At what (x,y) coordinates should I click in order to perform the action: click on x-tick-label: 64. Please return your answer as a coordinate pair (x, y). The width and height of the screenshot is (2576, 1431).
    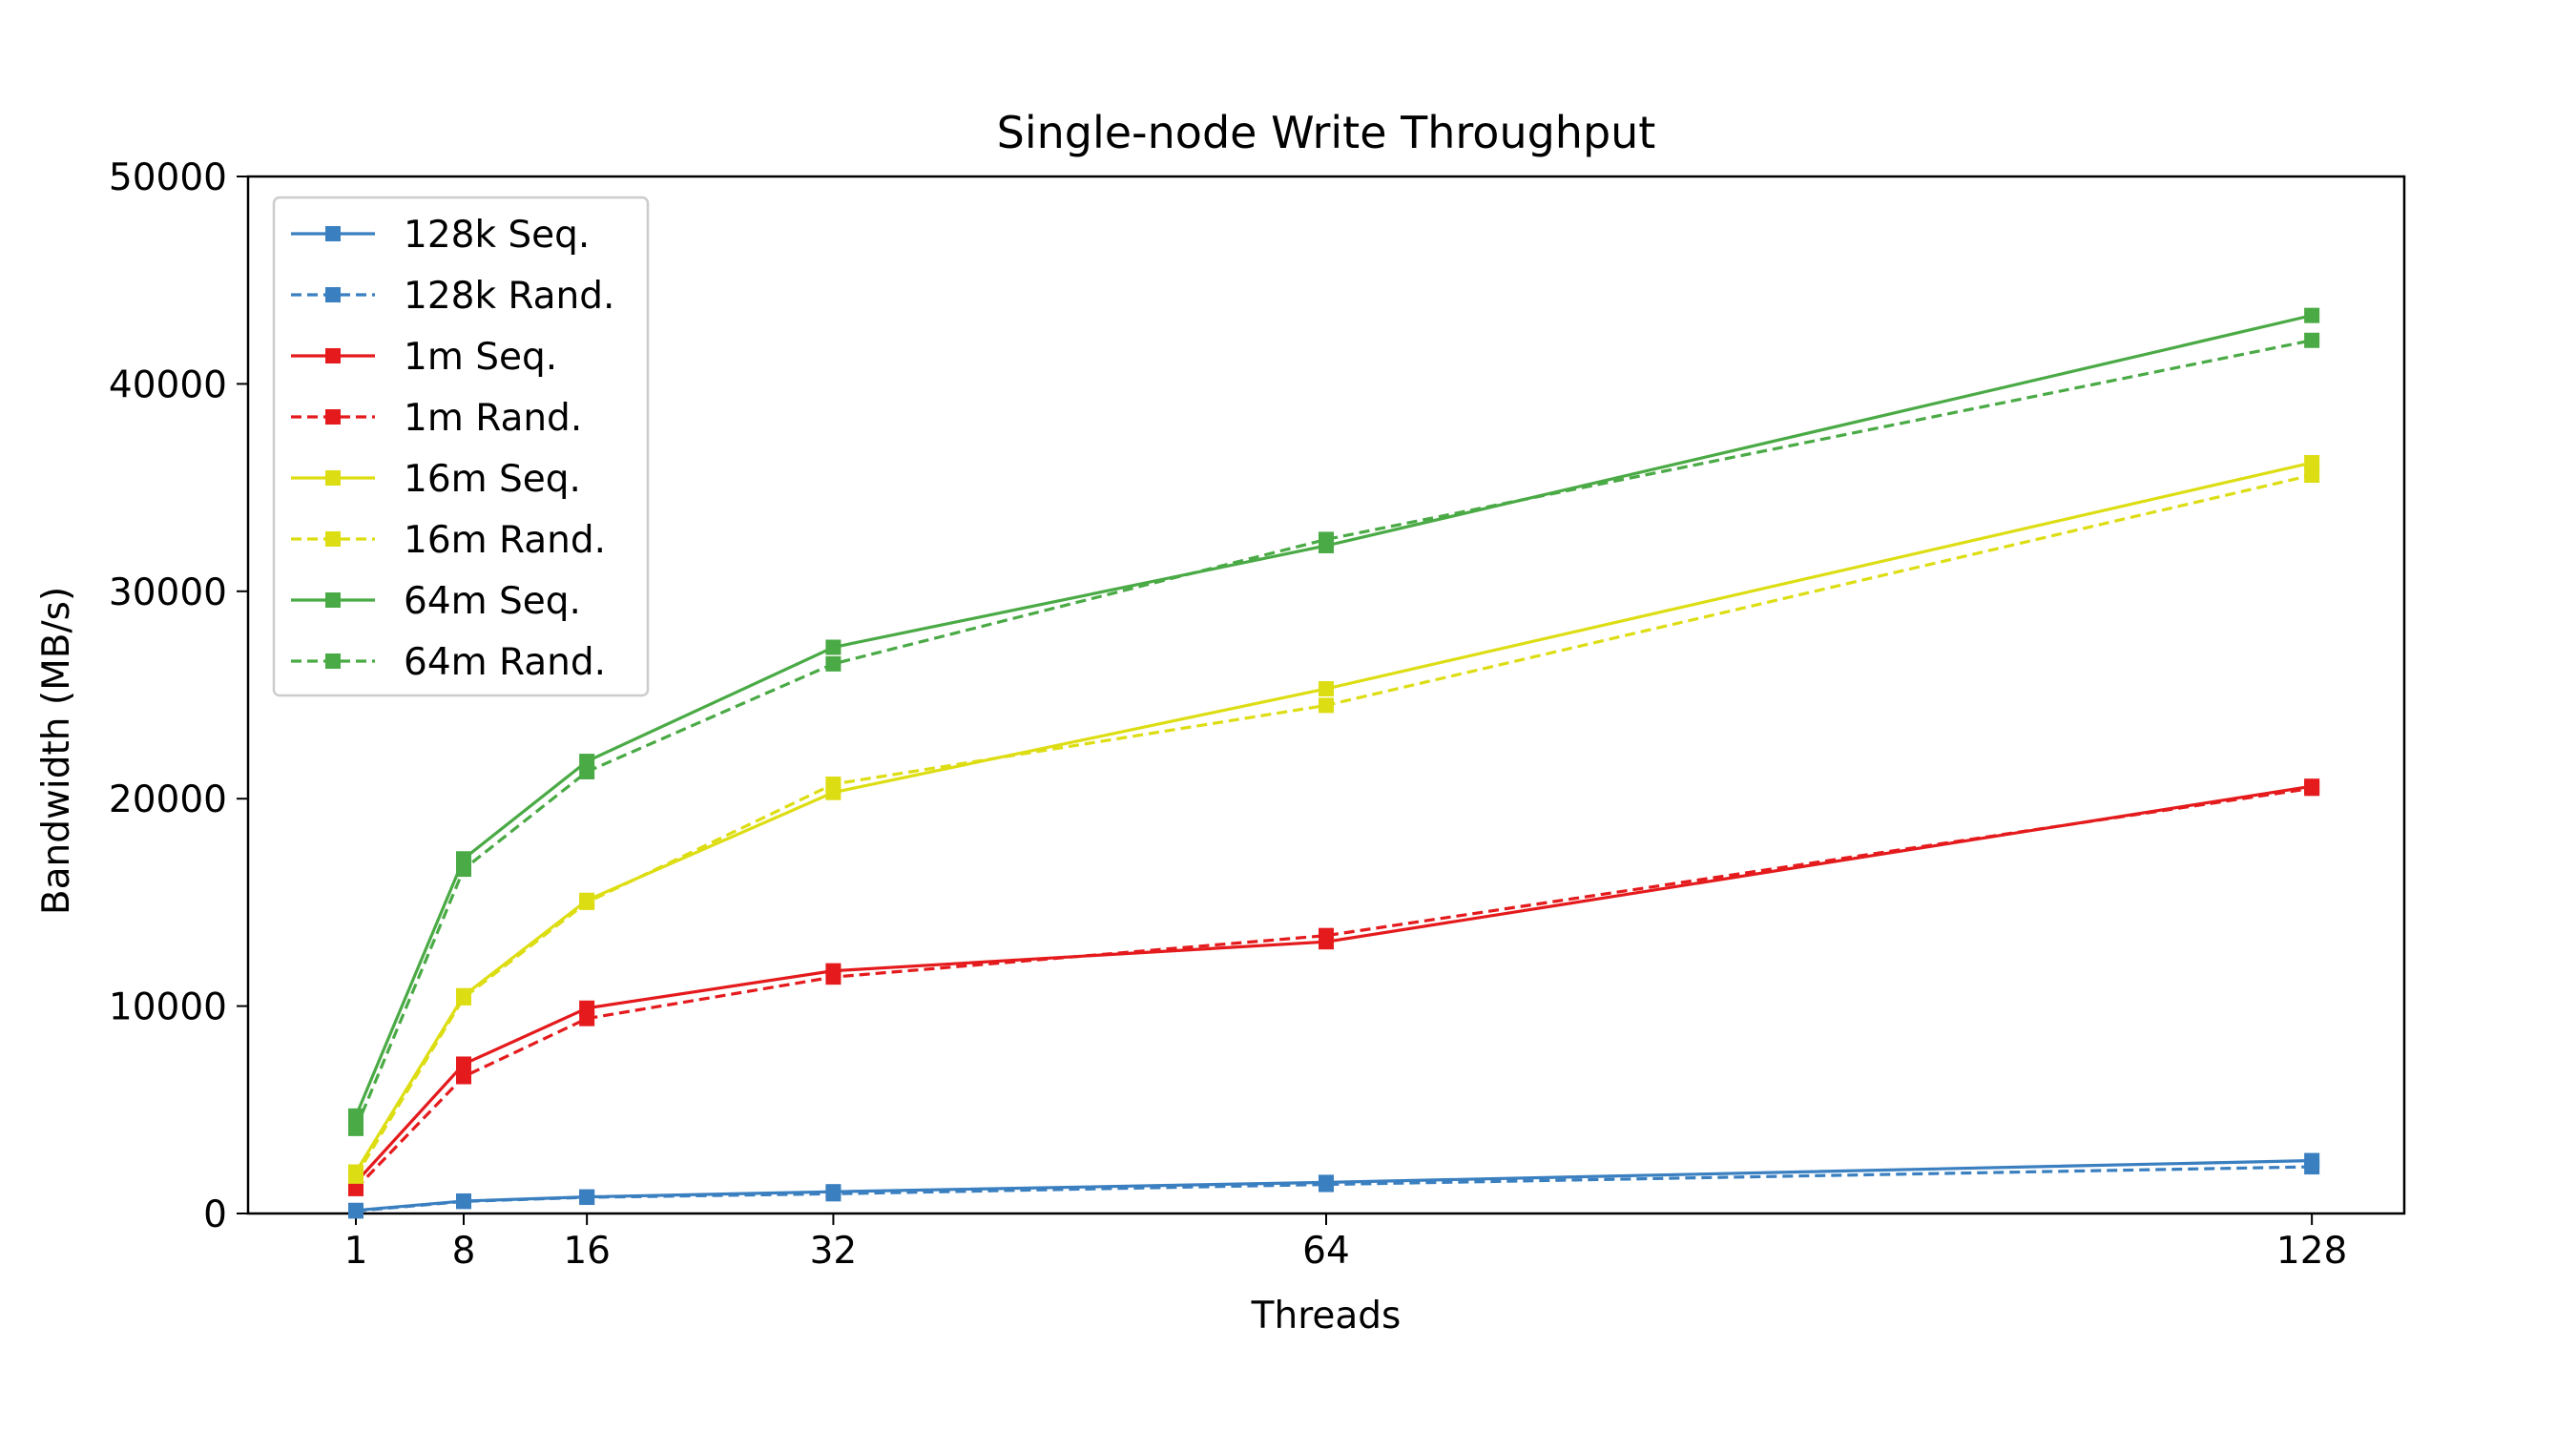
    Looking at the image, I should click on (1326, 1251).